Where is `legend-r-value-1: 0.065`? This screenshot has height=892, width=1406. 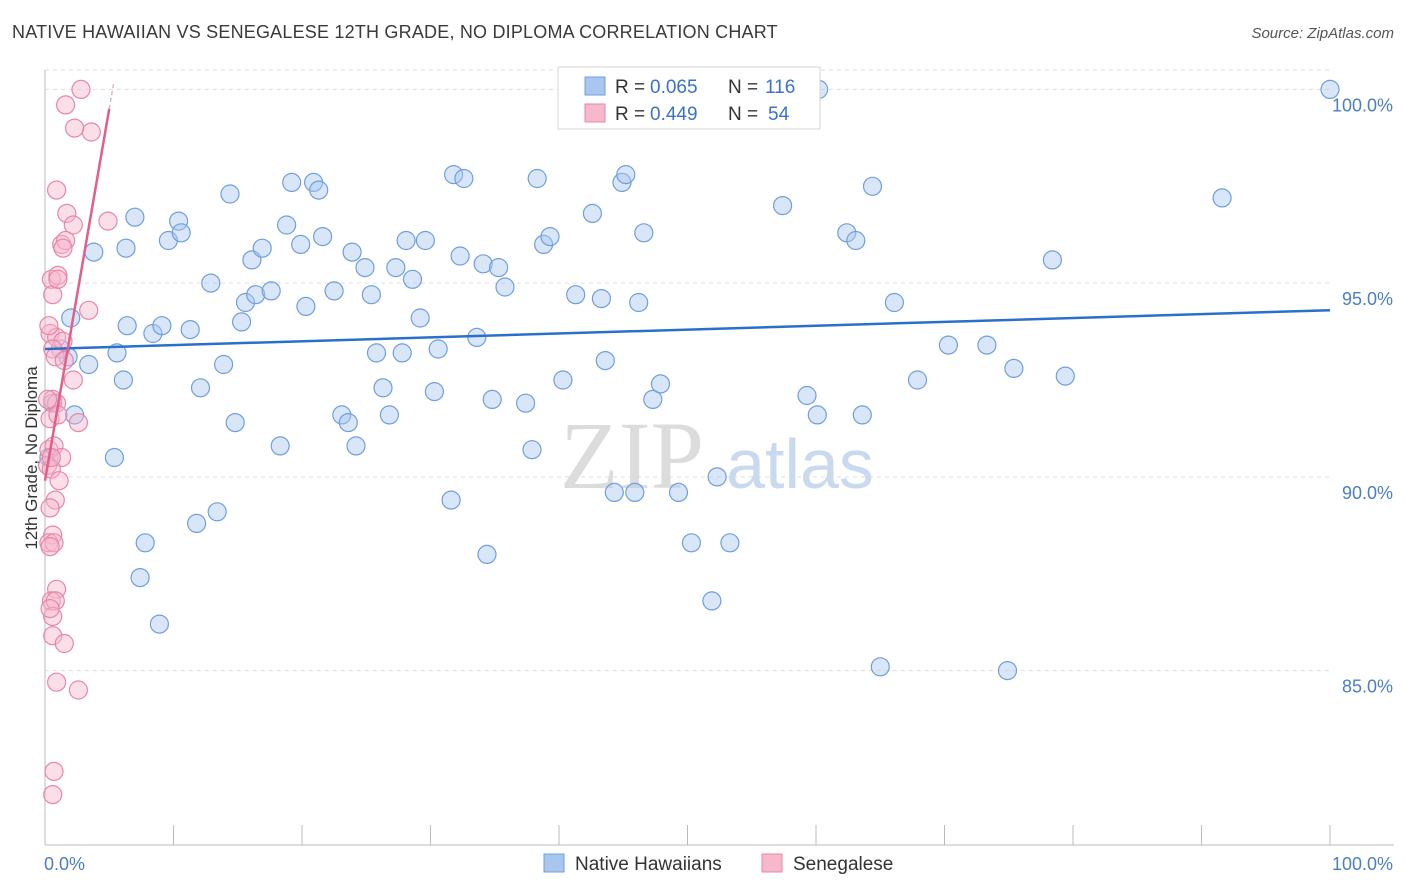
legend-r-value-1: 0.065 is located at coordinates (674, 87).